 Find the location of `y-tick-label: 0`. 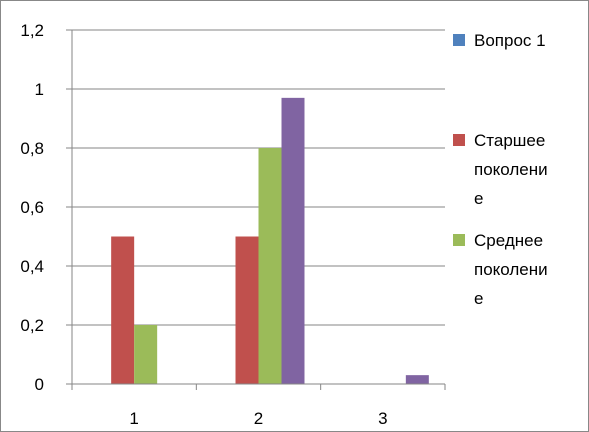

y-tick-label: 0 is located at coordinates (39, 384).